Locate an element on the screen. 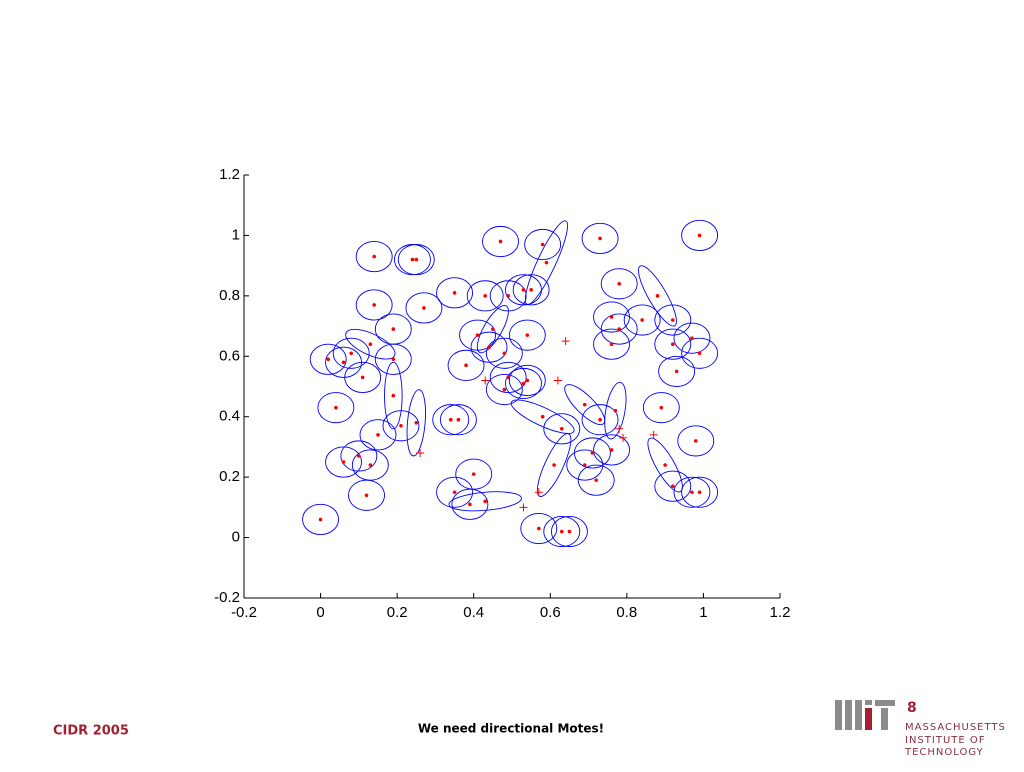 The image size is (1024, 772). footer-left: CIDR 2005 is located at coordinates (91, 731).